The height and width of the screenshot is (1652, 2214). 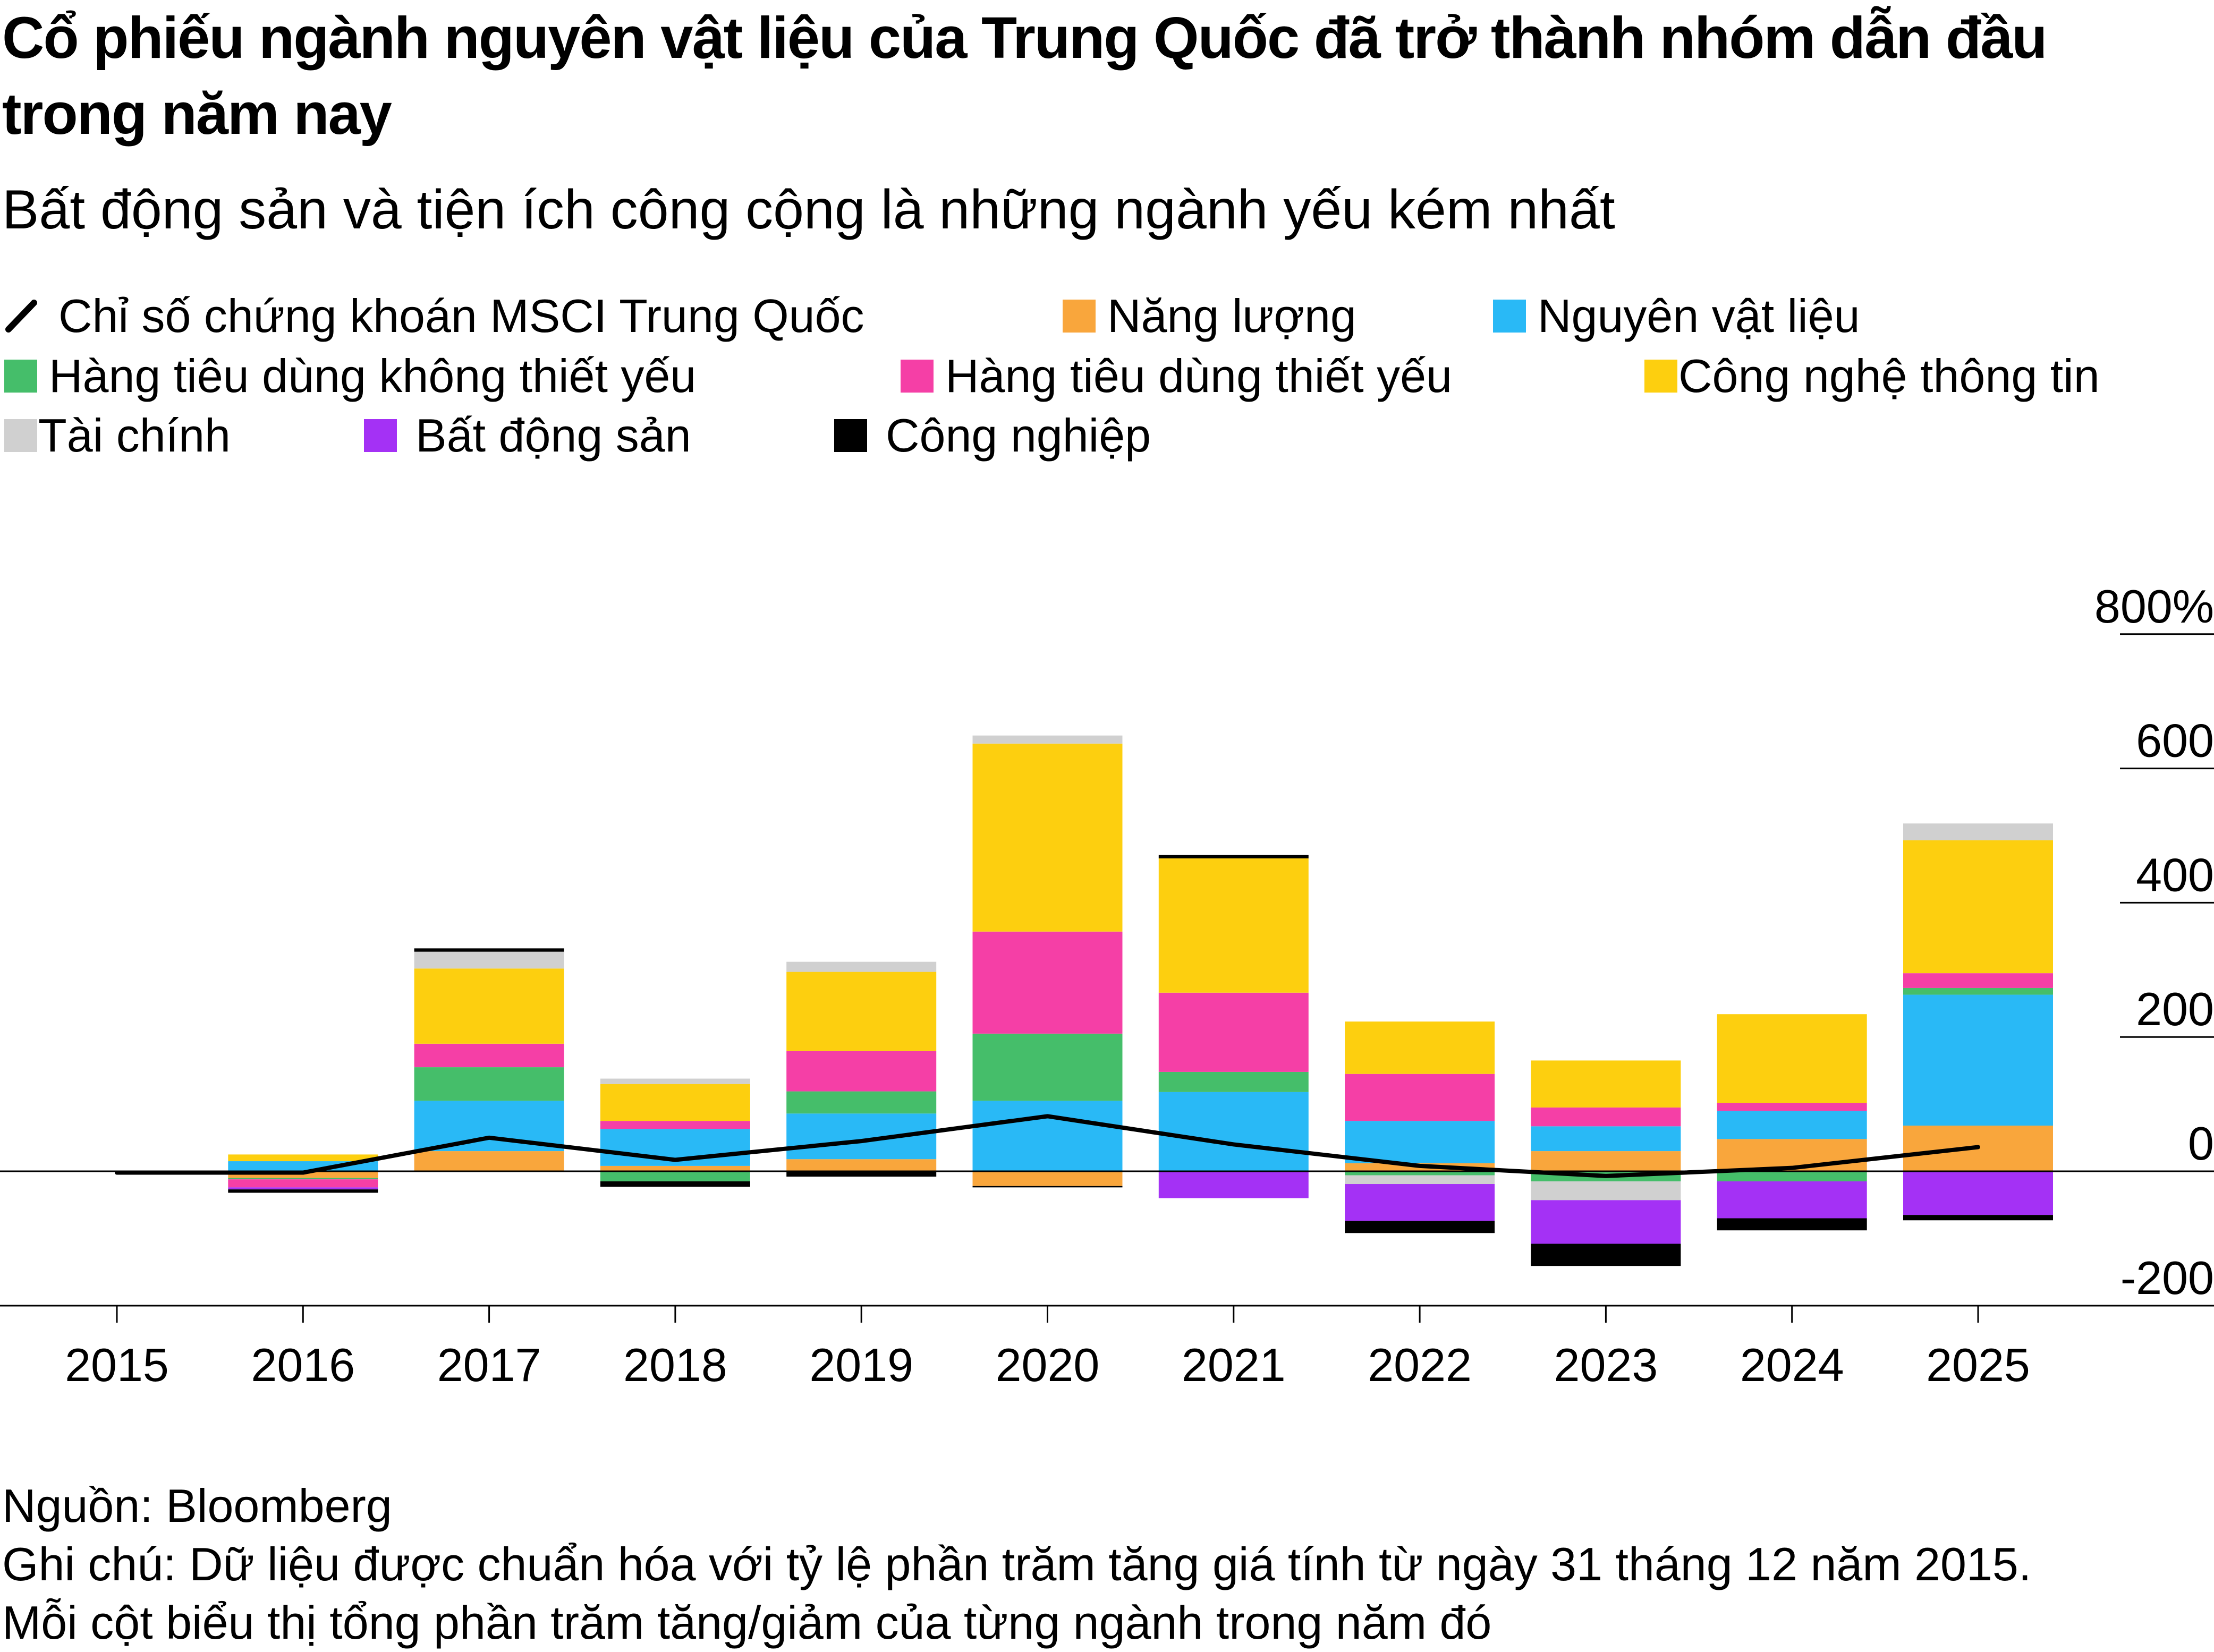 What do you see at coordinates (1978, 991) in the screenshot?
I see `bar-discretionary-2025` at bounding box center [1978, 991].